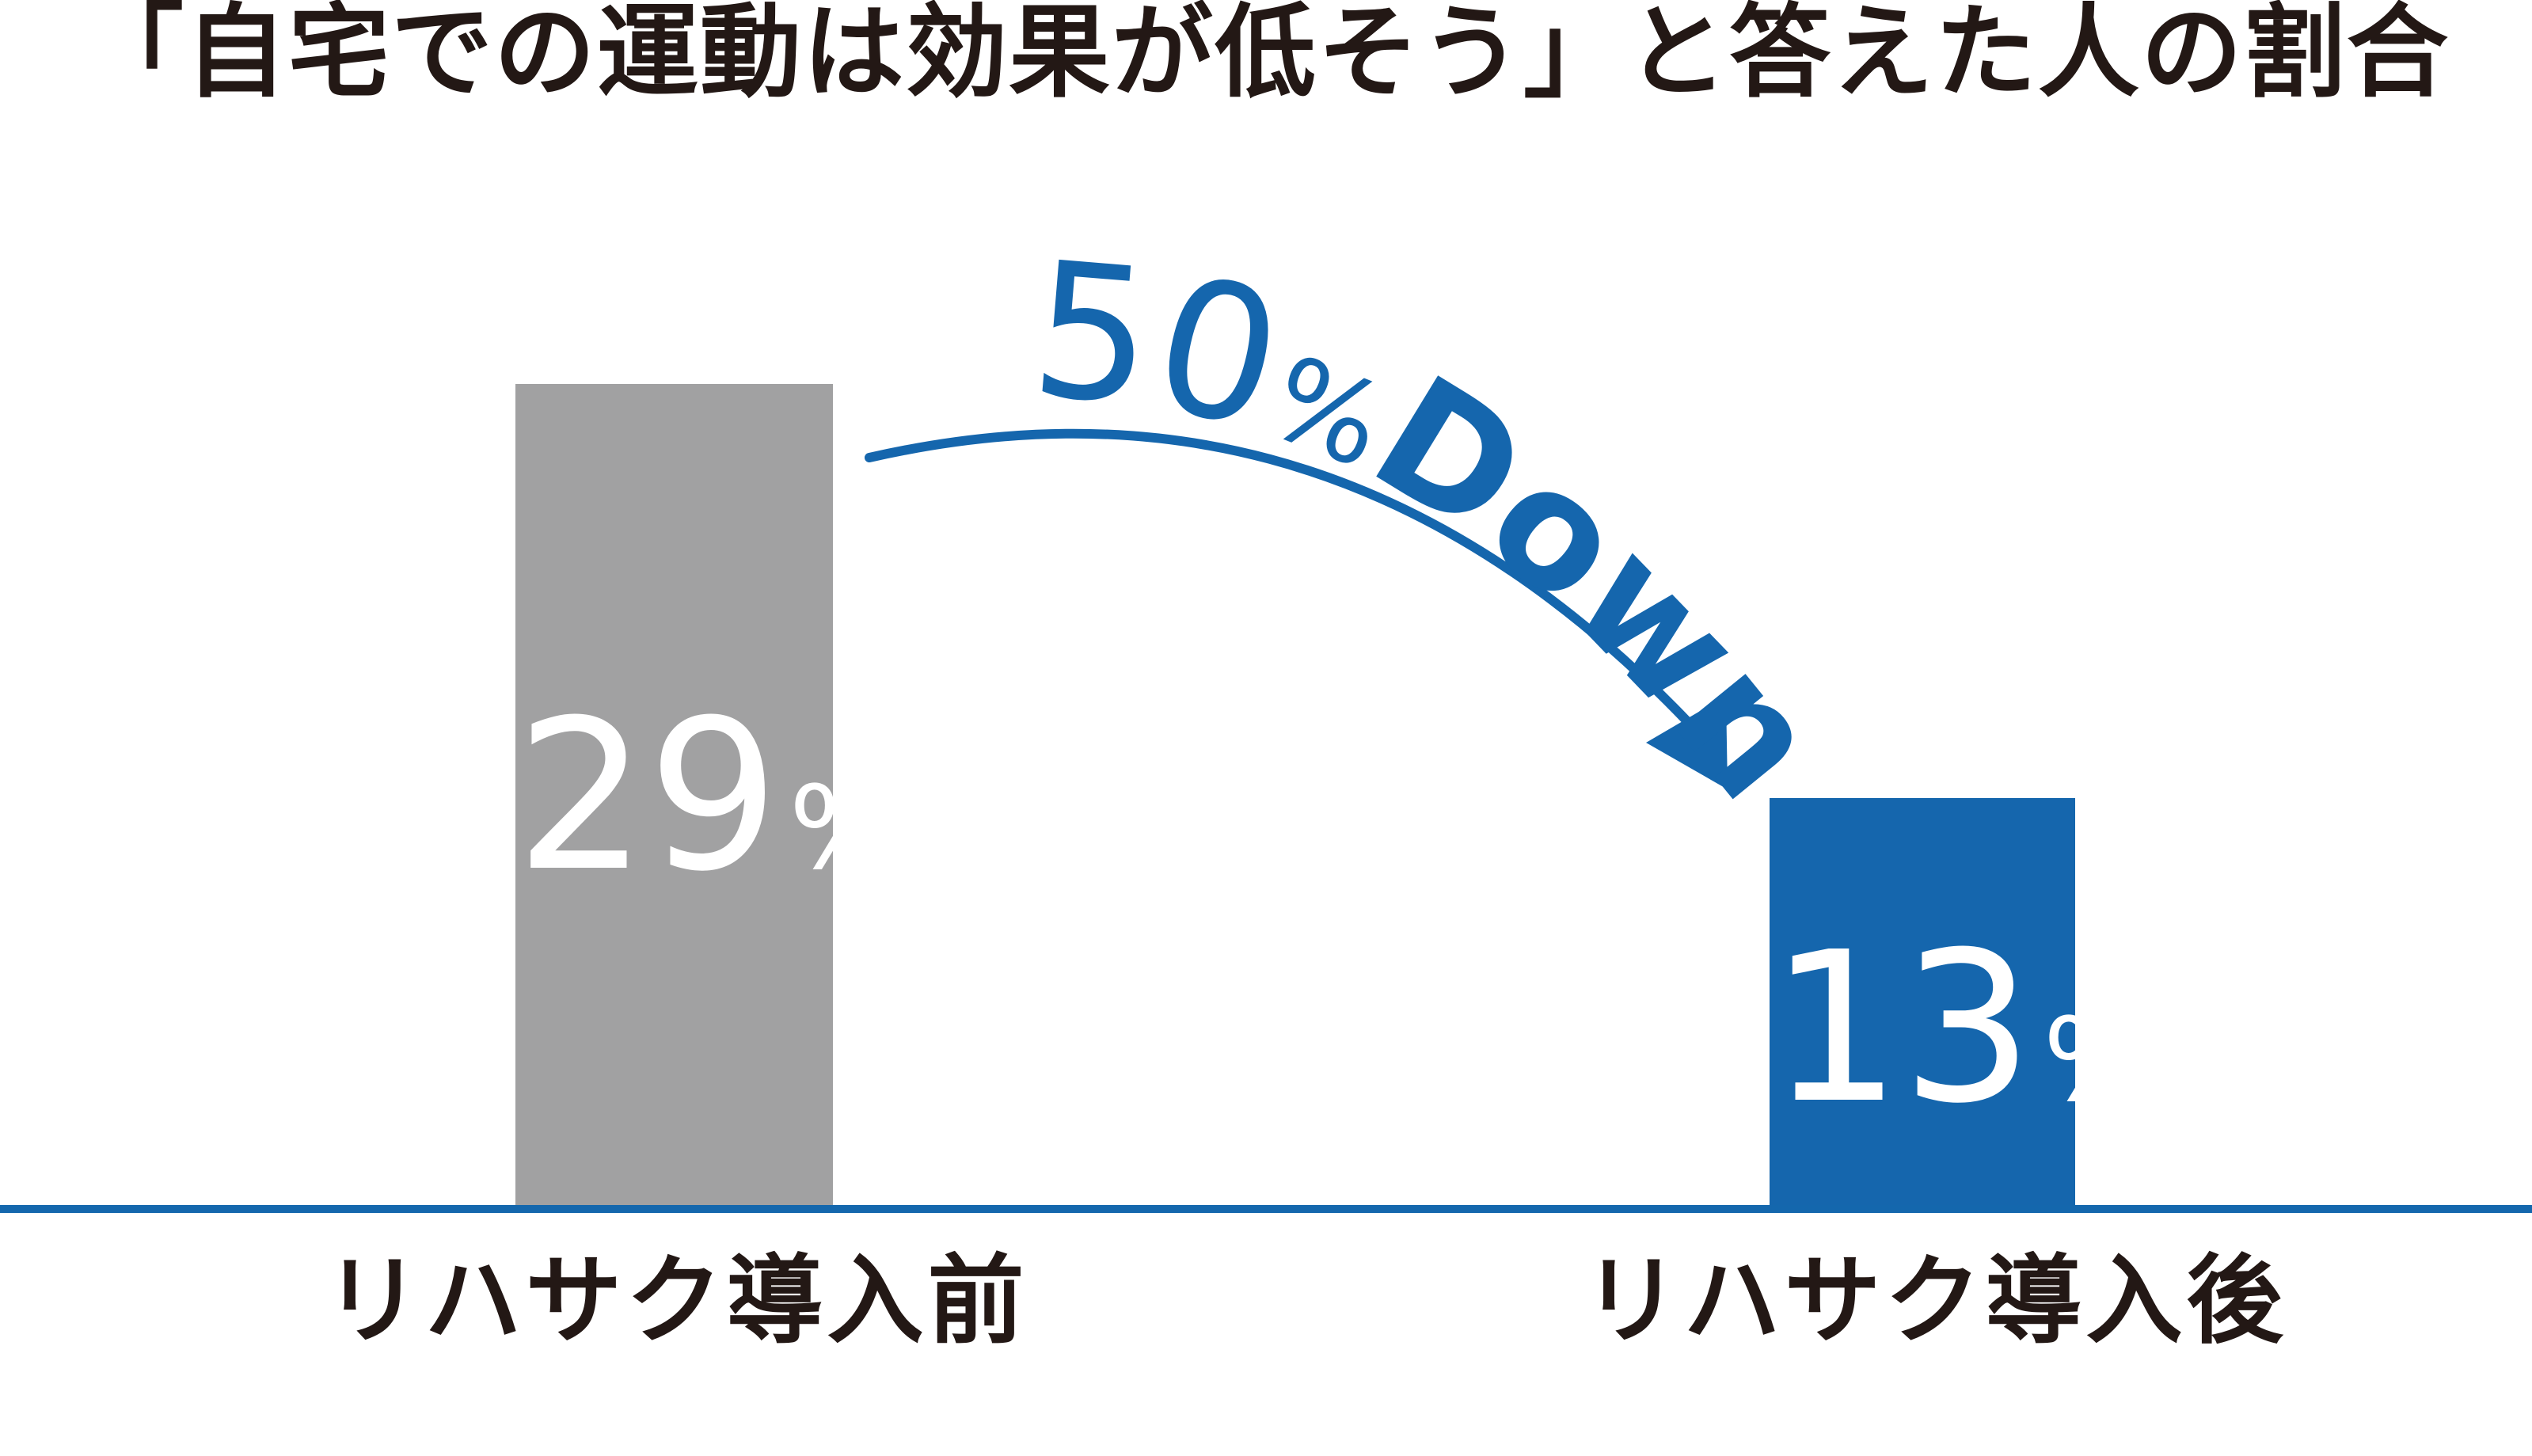 Image resolution: width=2532 pixels, height=1456 pixels. What do you see at coordinates (676, 1301) in the screenshot?
I see `category-label-before: リハサク導入前` at bounding box center [676, 1301].